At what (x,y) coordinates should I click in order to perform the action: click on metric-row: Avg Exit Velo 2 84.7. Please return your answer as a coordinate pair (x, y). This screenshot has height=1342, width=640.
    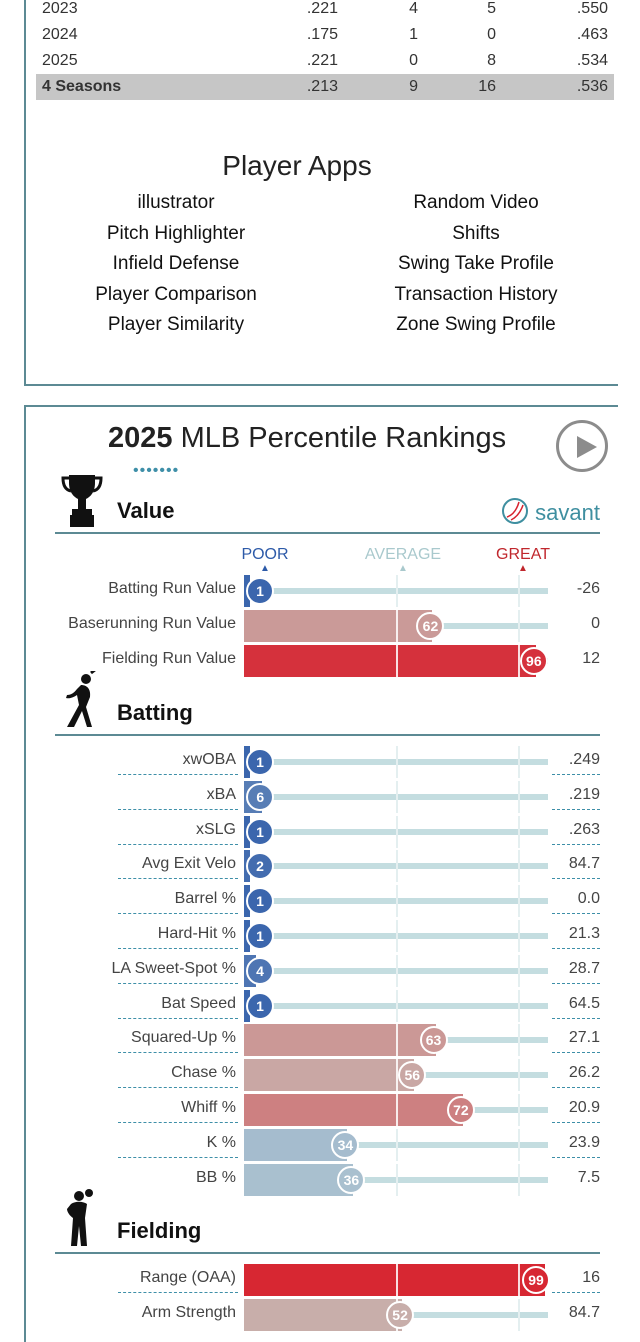
    Looking at the image, I should click on (320, 865).